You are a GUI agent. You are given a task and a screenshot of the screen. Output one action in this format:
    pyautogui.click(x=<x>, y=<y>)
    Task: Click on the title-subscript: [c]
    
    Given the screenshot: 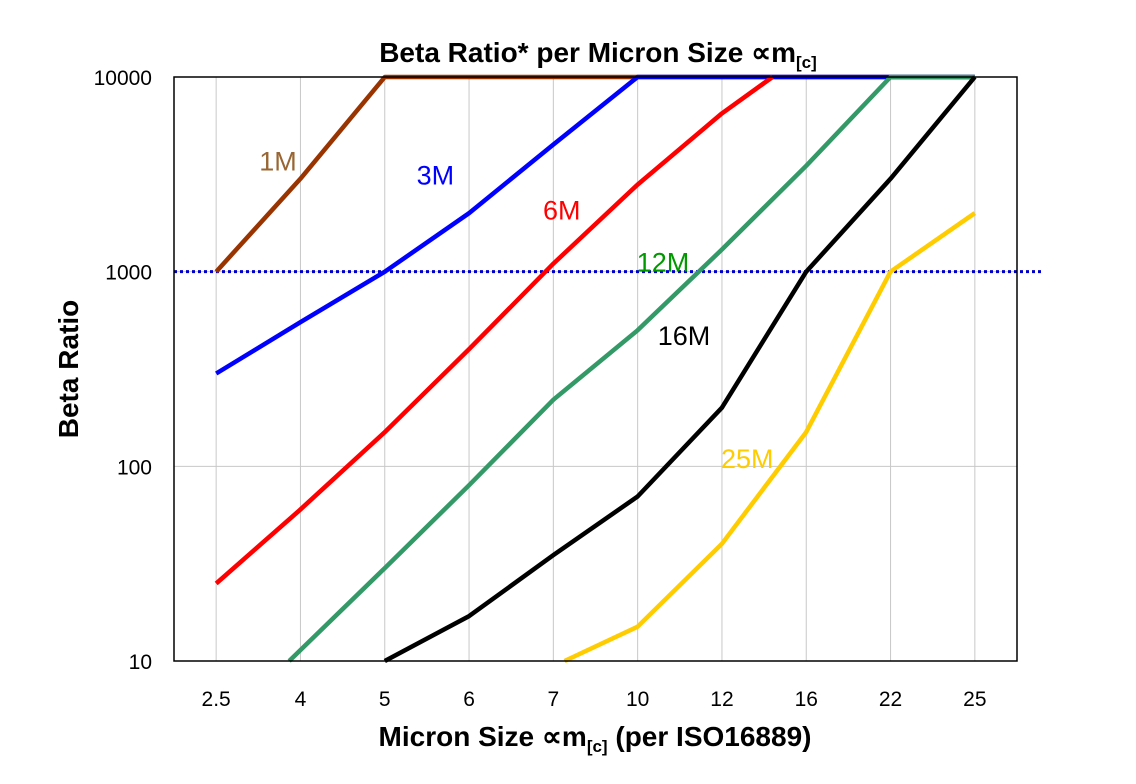 What is the action you would take?
    pyautogui.click(x=806, y=62)
    